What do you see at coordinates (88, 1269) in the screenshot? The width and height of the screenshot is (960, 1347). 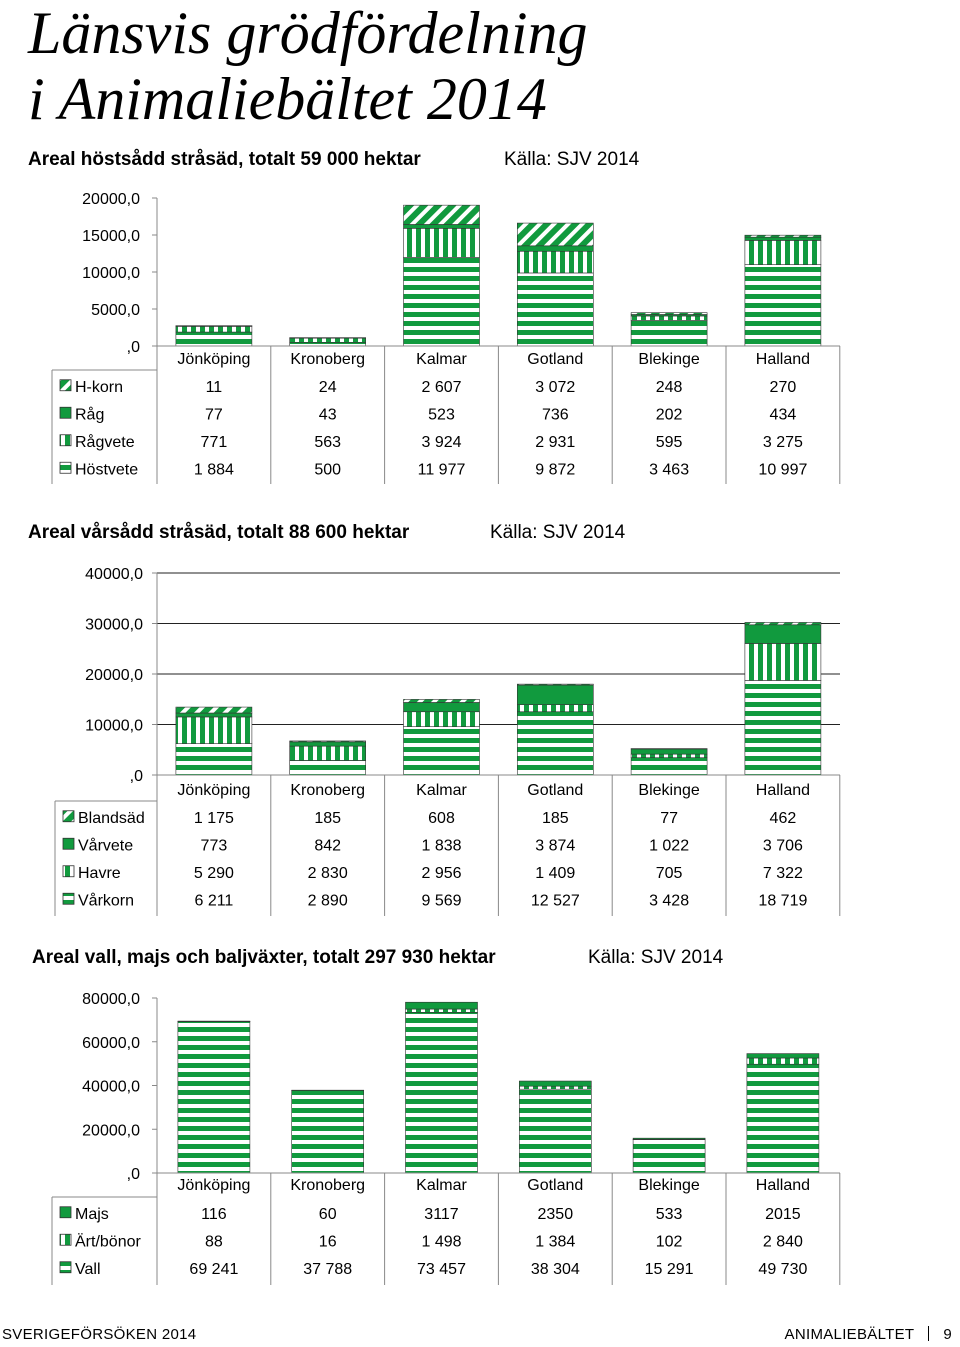 I see `legend-label: Vall` at bounding box center [88, 1269].